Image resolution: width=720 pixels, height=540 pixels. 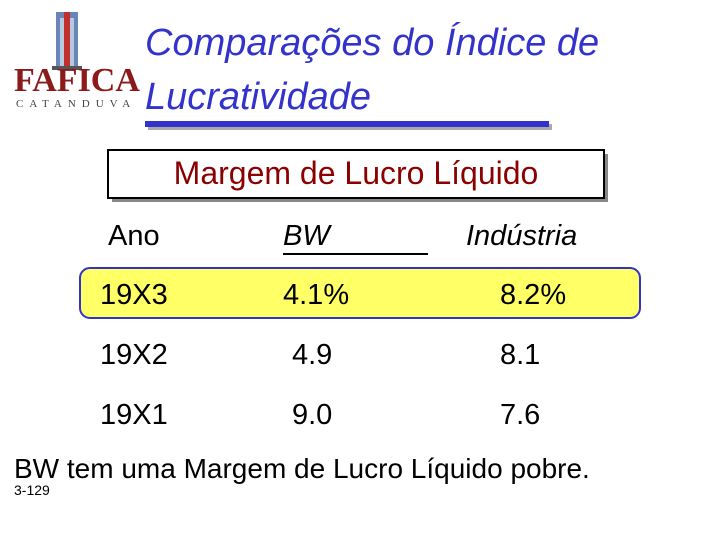 What do you see at coordinates (134, 415) in the screenshot?
I see `table-cell: 19X1` at bounding box center [134, 415].